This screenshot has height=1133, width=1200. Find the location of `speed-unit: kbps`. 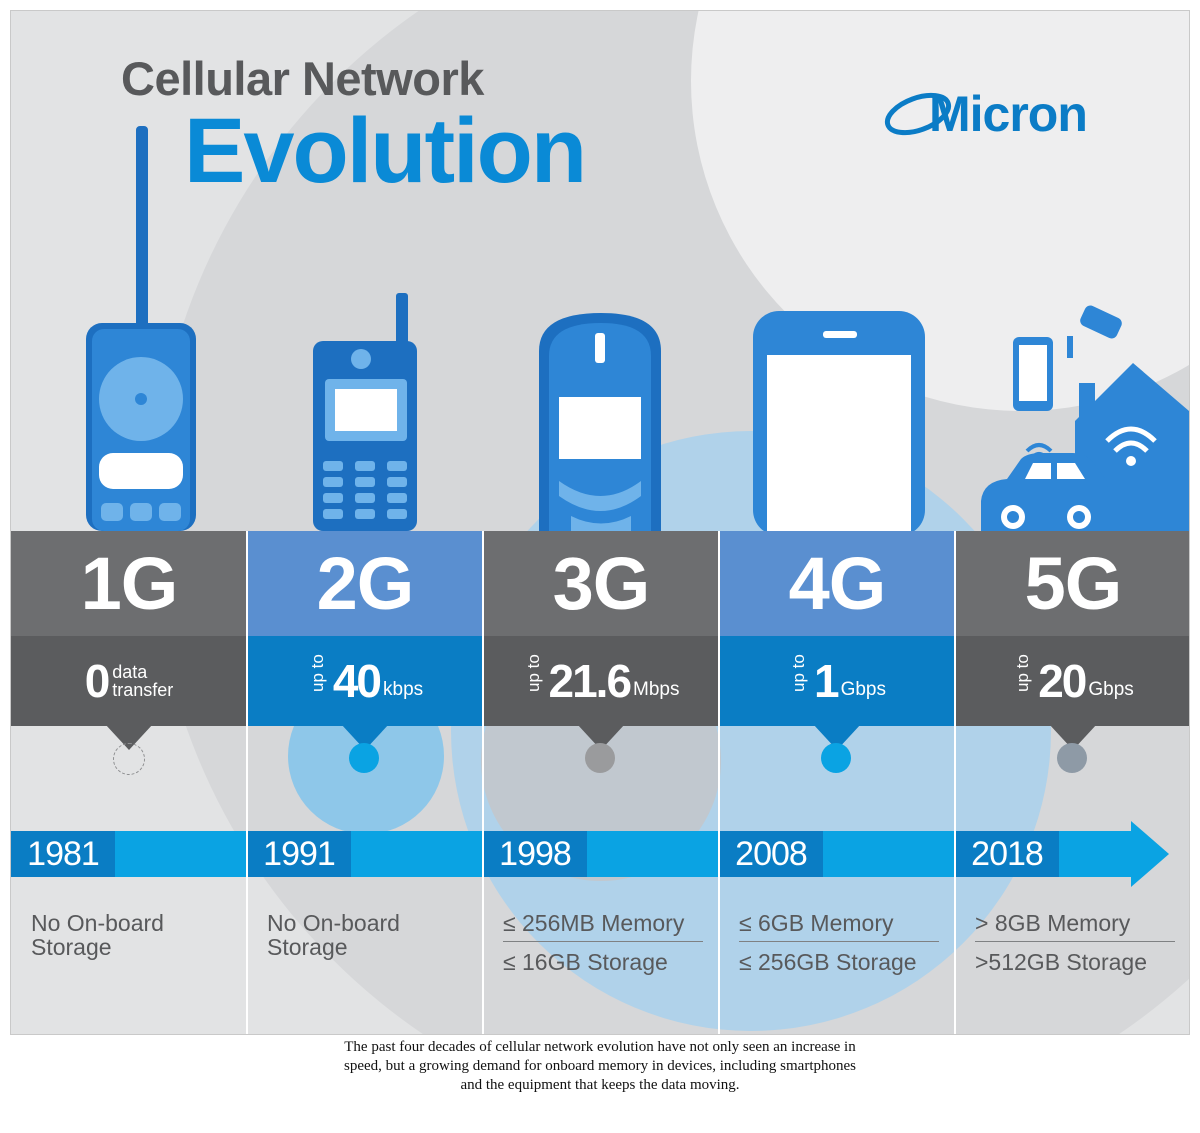

speed-unit: kbps is located at coordinates (403, 689).